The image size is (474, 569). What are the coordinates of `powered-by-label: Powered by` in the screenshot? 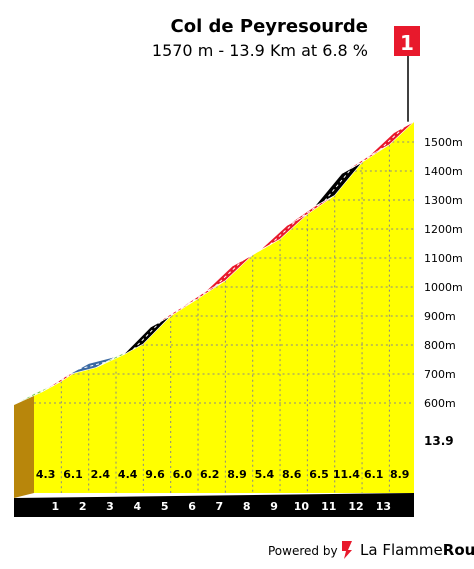 It's located at (303, 551).